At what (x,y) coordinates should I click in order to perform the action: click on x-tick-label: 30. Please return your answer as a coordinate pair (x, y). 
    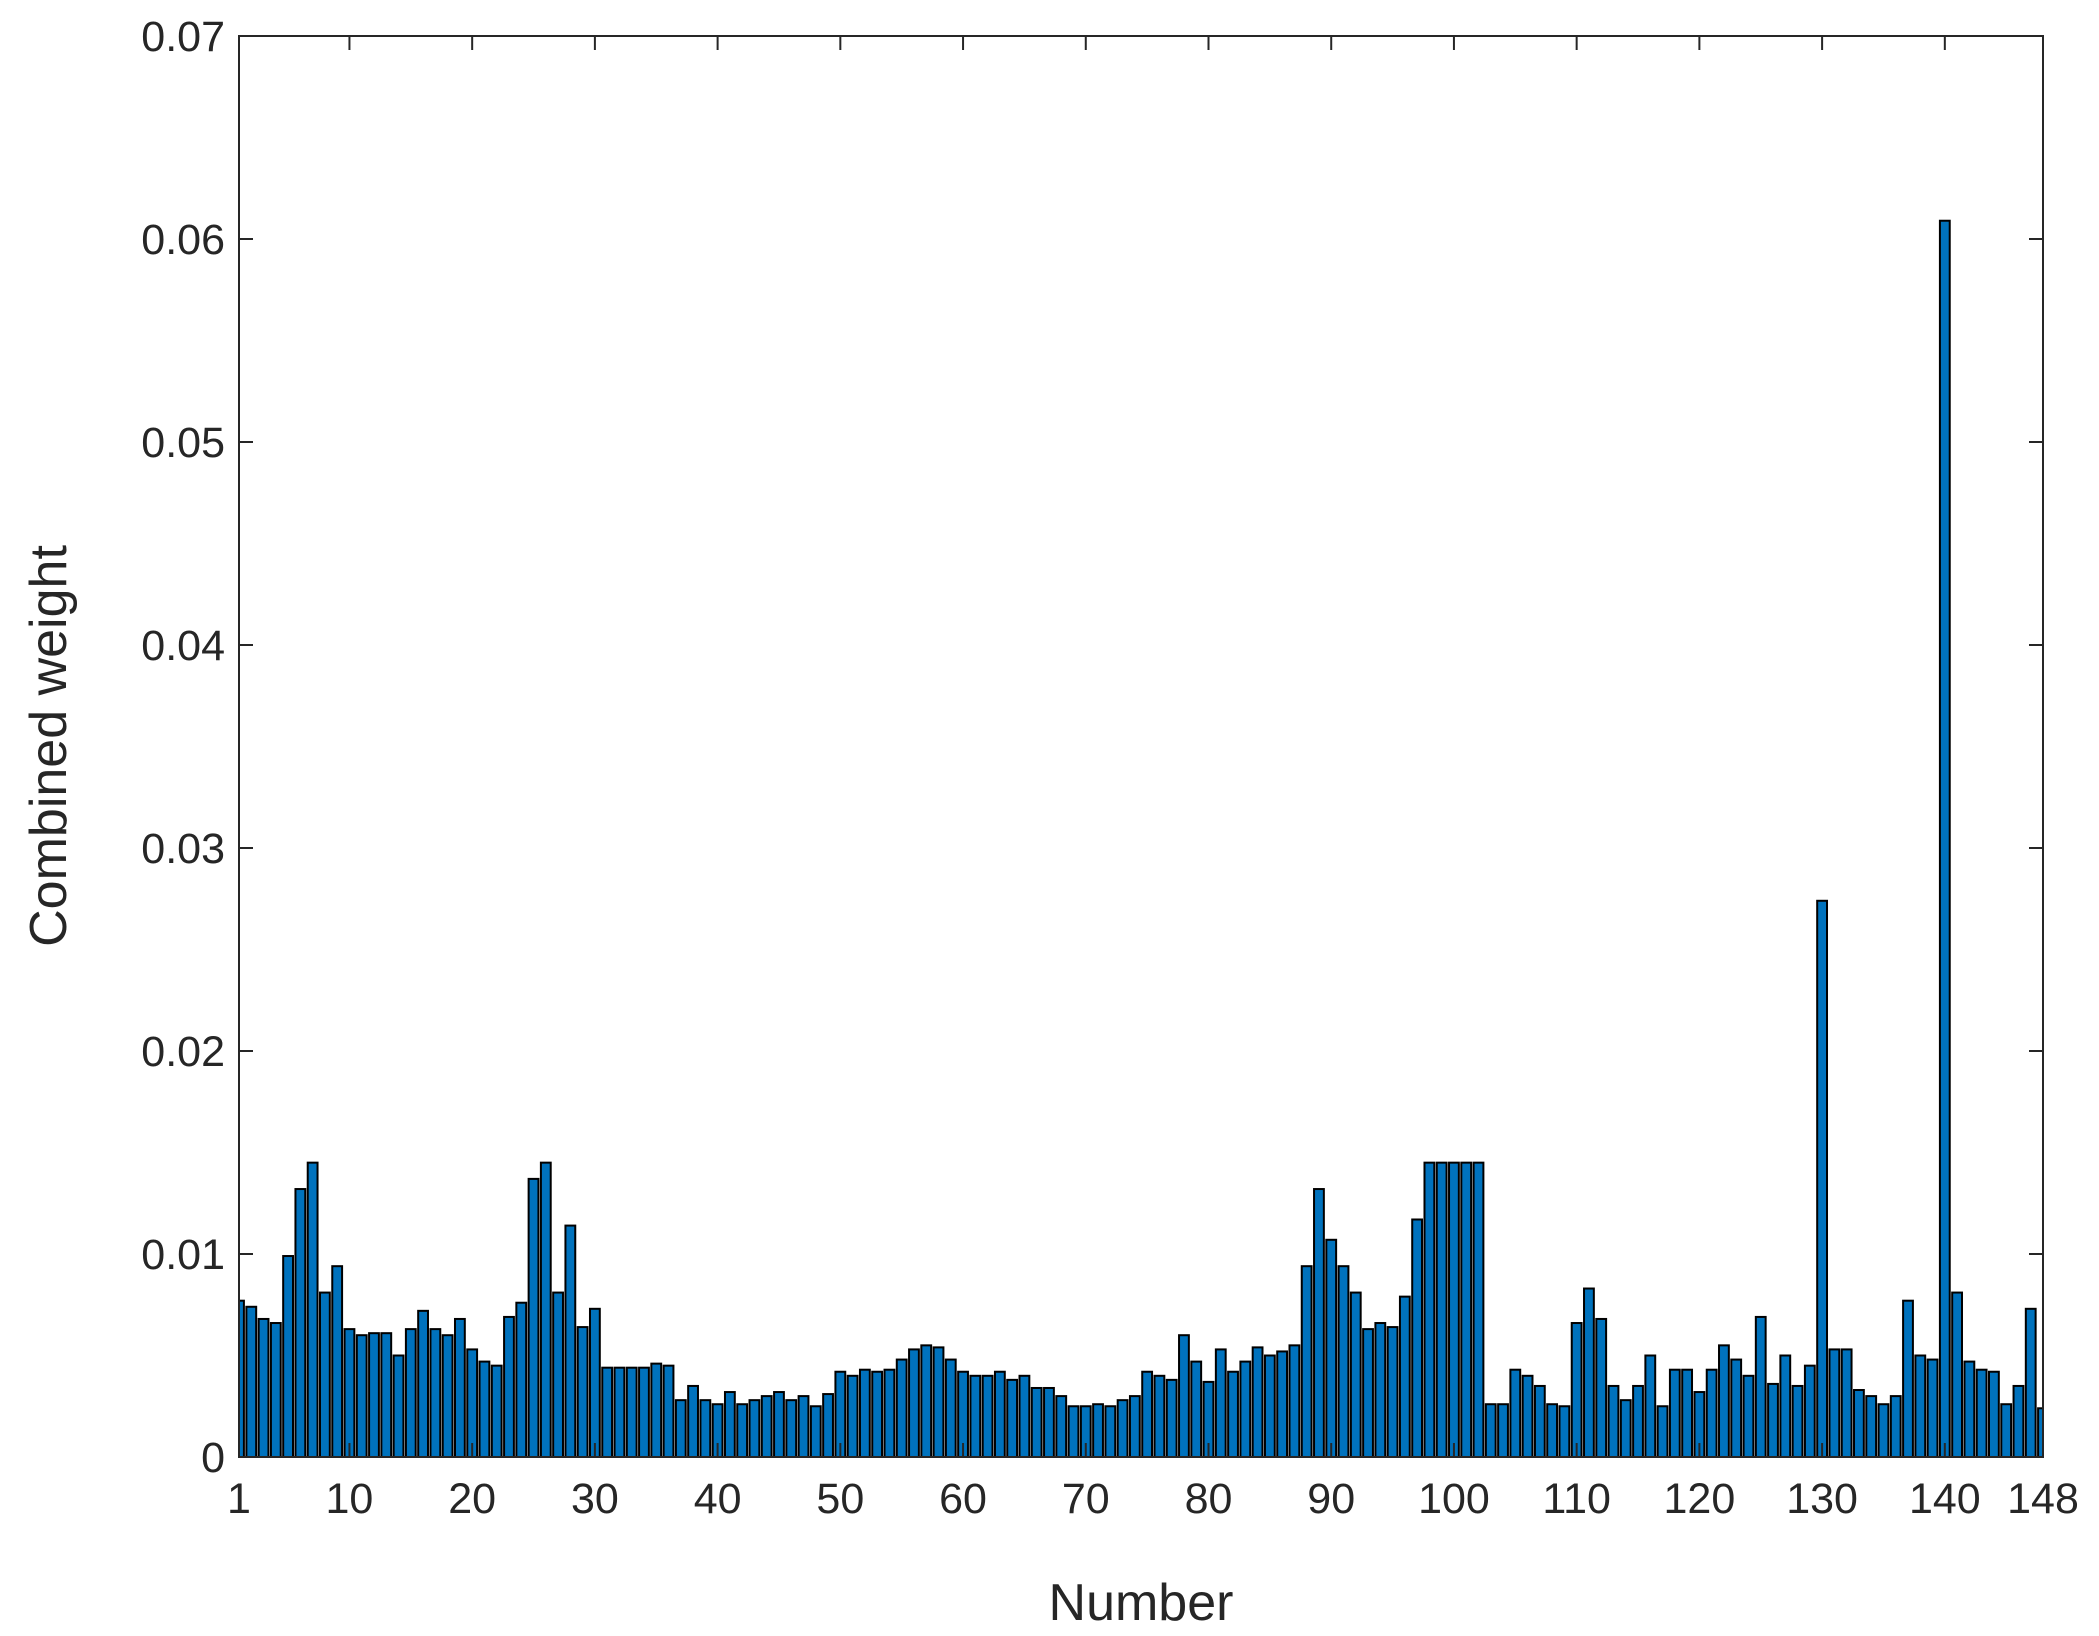
    Looking at the image, I should click on (595, 1499).